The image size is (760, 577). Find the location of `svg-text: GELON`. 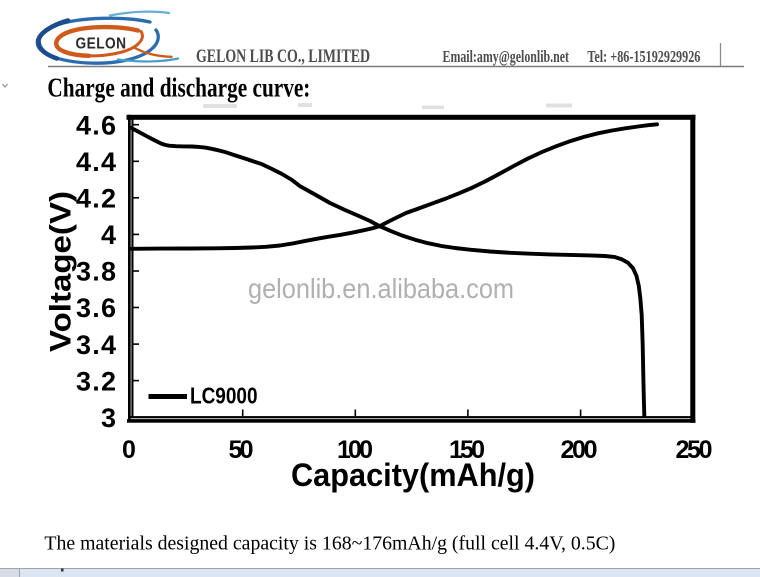

svg-text: GELON is located at coordinates (101, 44).